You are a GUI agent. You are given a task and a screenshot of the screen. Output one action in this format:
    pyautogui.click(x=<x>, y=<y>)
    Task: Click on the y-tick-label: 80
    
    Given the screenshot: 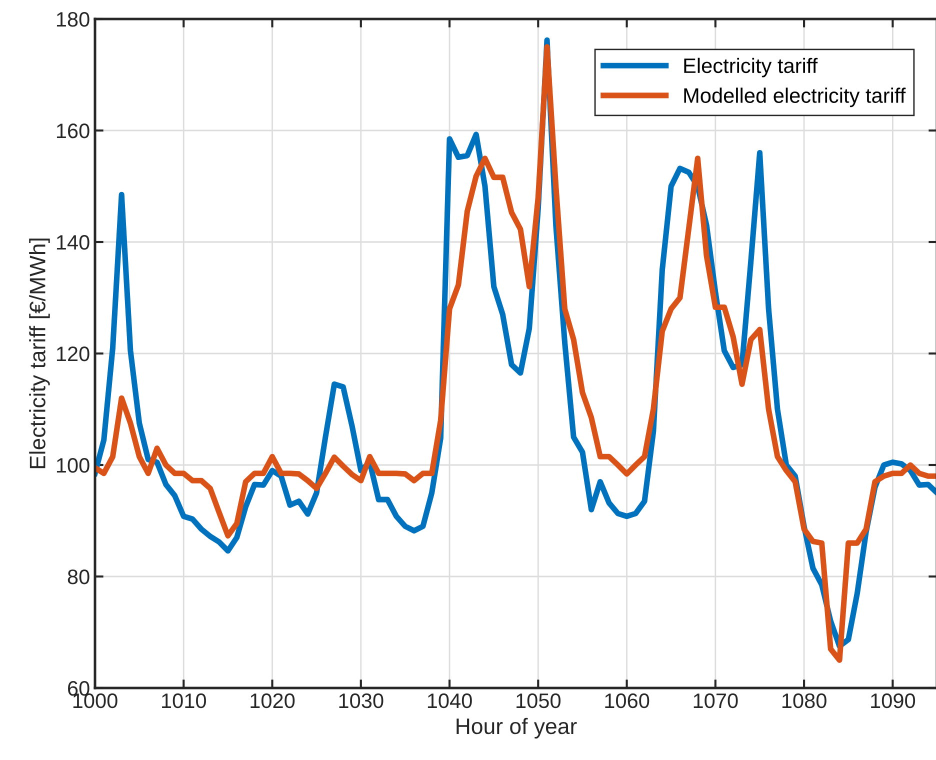 What is the action you would take?
    pyautogui.click(x=79, y=577)
    